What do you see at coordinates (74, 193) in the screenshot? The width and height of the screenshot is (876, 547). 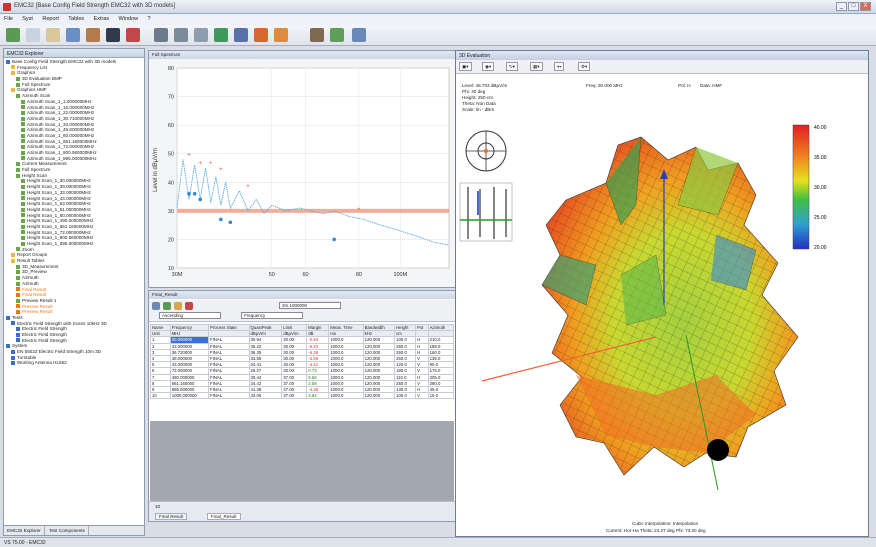 I see `tree-node: Height Scan_1_33.000000MHz` at bounding box center [74, 193].